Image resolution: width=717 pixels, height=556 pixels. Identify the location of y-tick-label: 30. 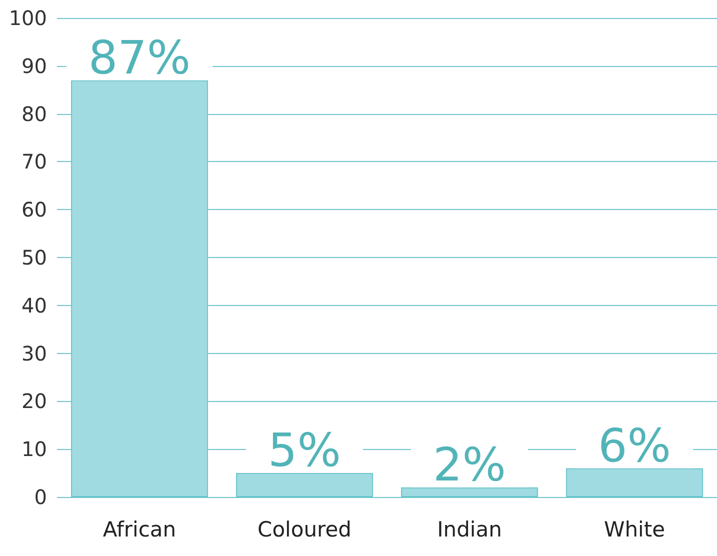
(34, 353).